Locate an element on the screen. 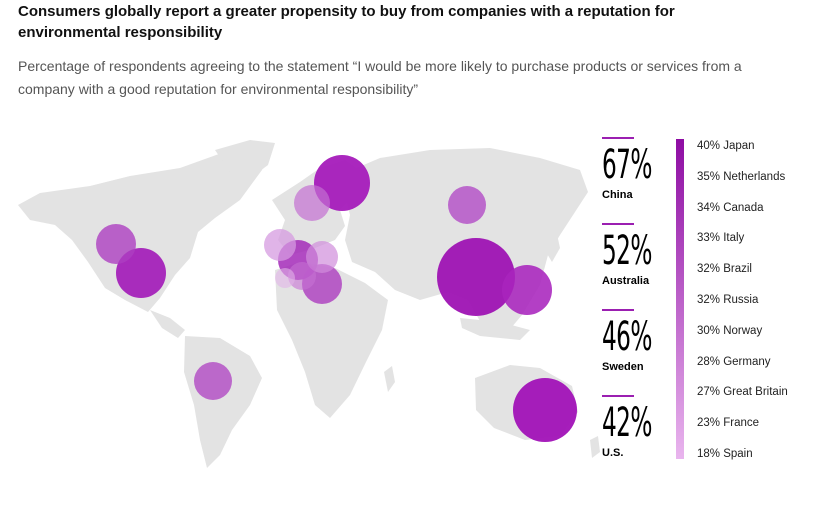 Image resolution: width=817 pixels, height=508 pixels. legend-entry: 34% Canada is located at coordinates (730, 207).